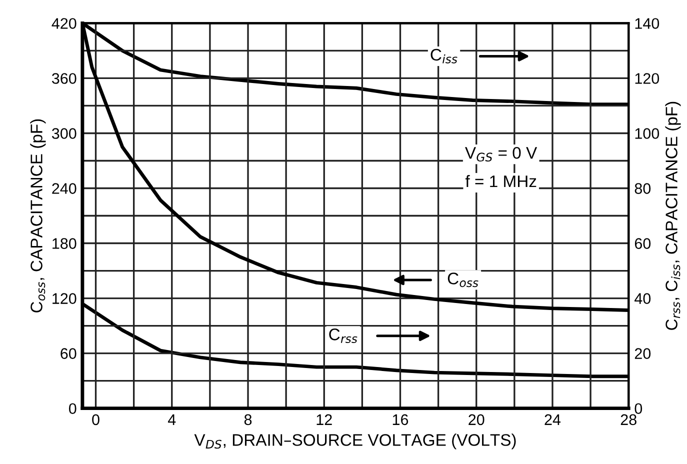 This screenshot has width=687, height=464. What do you see at coordinates (673, 216) in the screenshot?
I see `y2-axis-title: C$_{rss}$, C$_{iss}$, CAPACITANCE (pF)` at bounding box center [673, 216].